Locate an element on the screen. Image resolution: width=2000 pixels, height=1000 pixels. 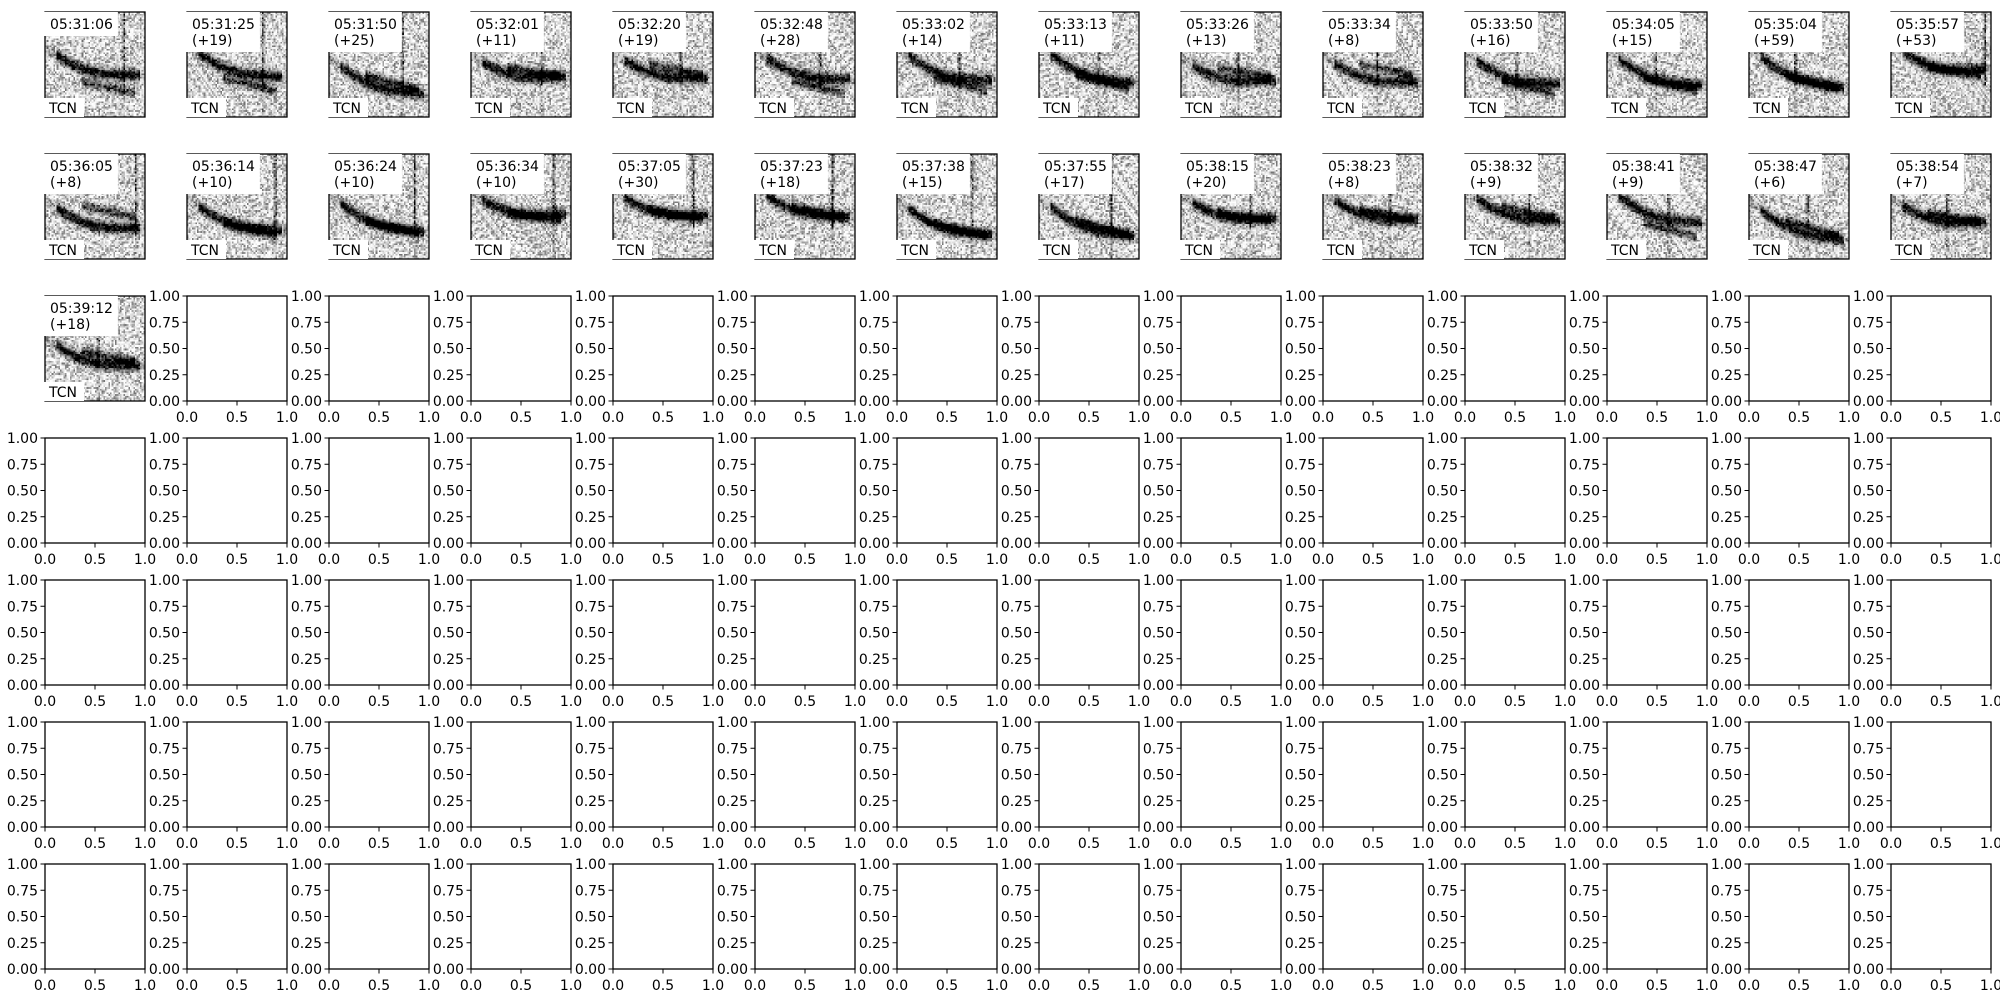
timestamp-label: 05:38:23 (+8) is located at coordinates (1359, 175).